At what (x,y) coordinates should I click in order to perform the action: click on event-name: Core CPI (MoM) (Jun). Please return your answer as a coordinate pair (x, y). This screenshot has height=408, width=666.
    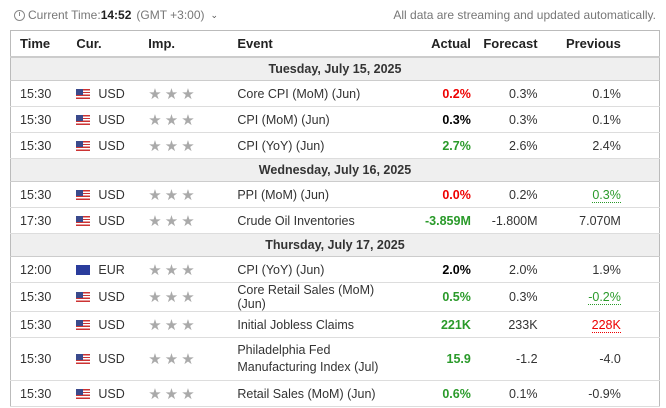
    Looking at the image, I should click on (319, 93).